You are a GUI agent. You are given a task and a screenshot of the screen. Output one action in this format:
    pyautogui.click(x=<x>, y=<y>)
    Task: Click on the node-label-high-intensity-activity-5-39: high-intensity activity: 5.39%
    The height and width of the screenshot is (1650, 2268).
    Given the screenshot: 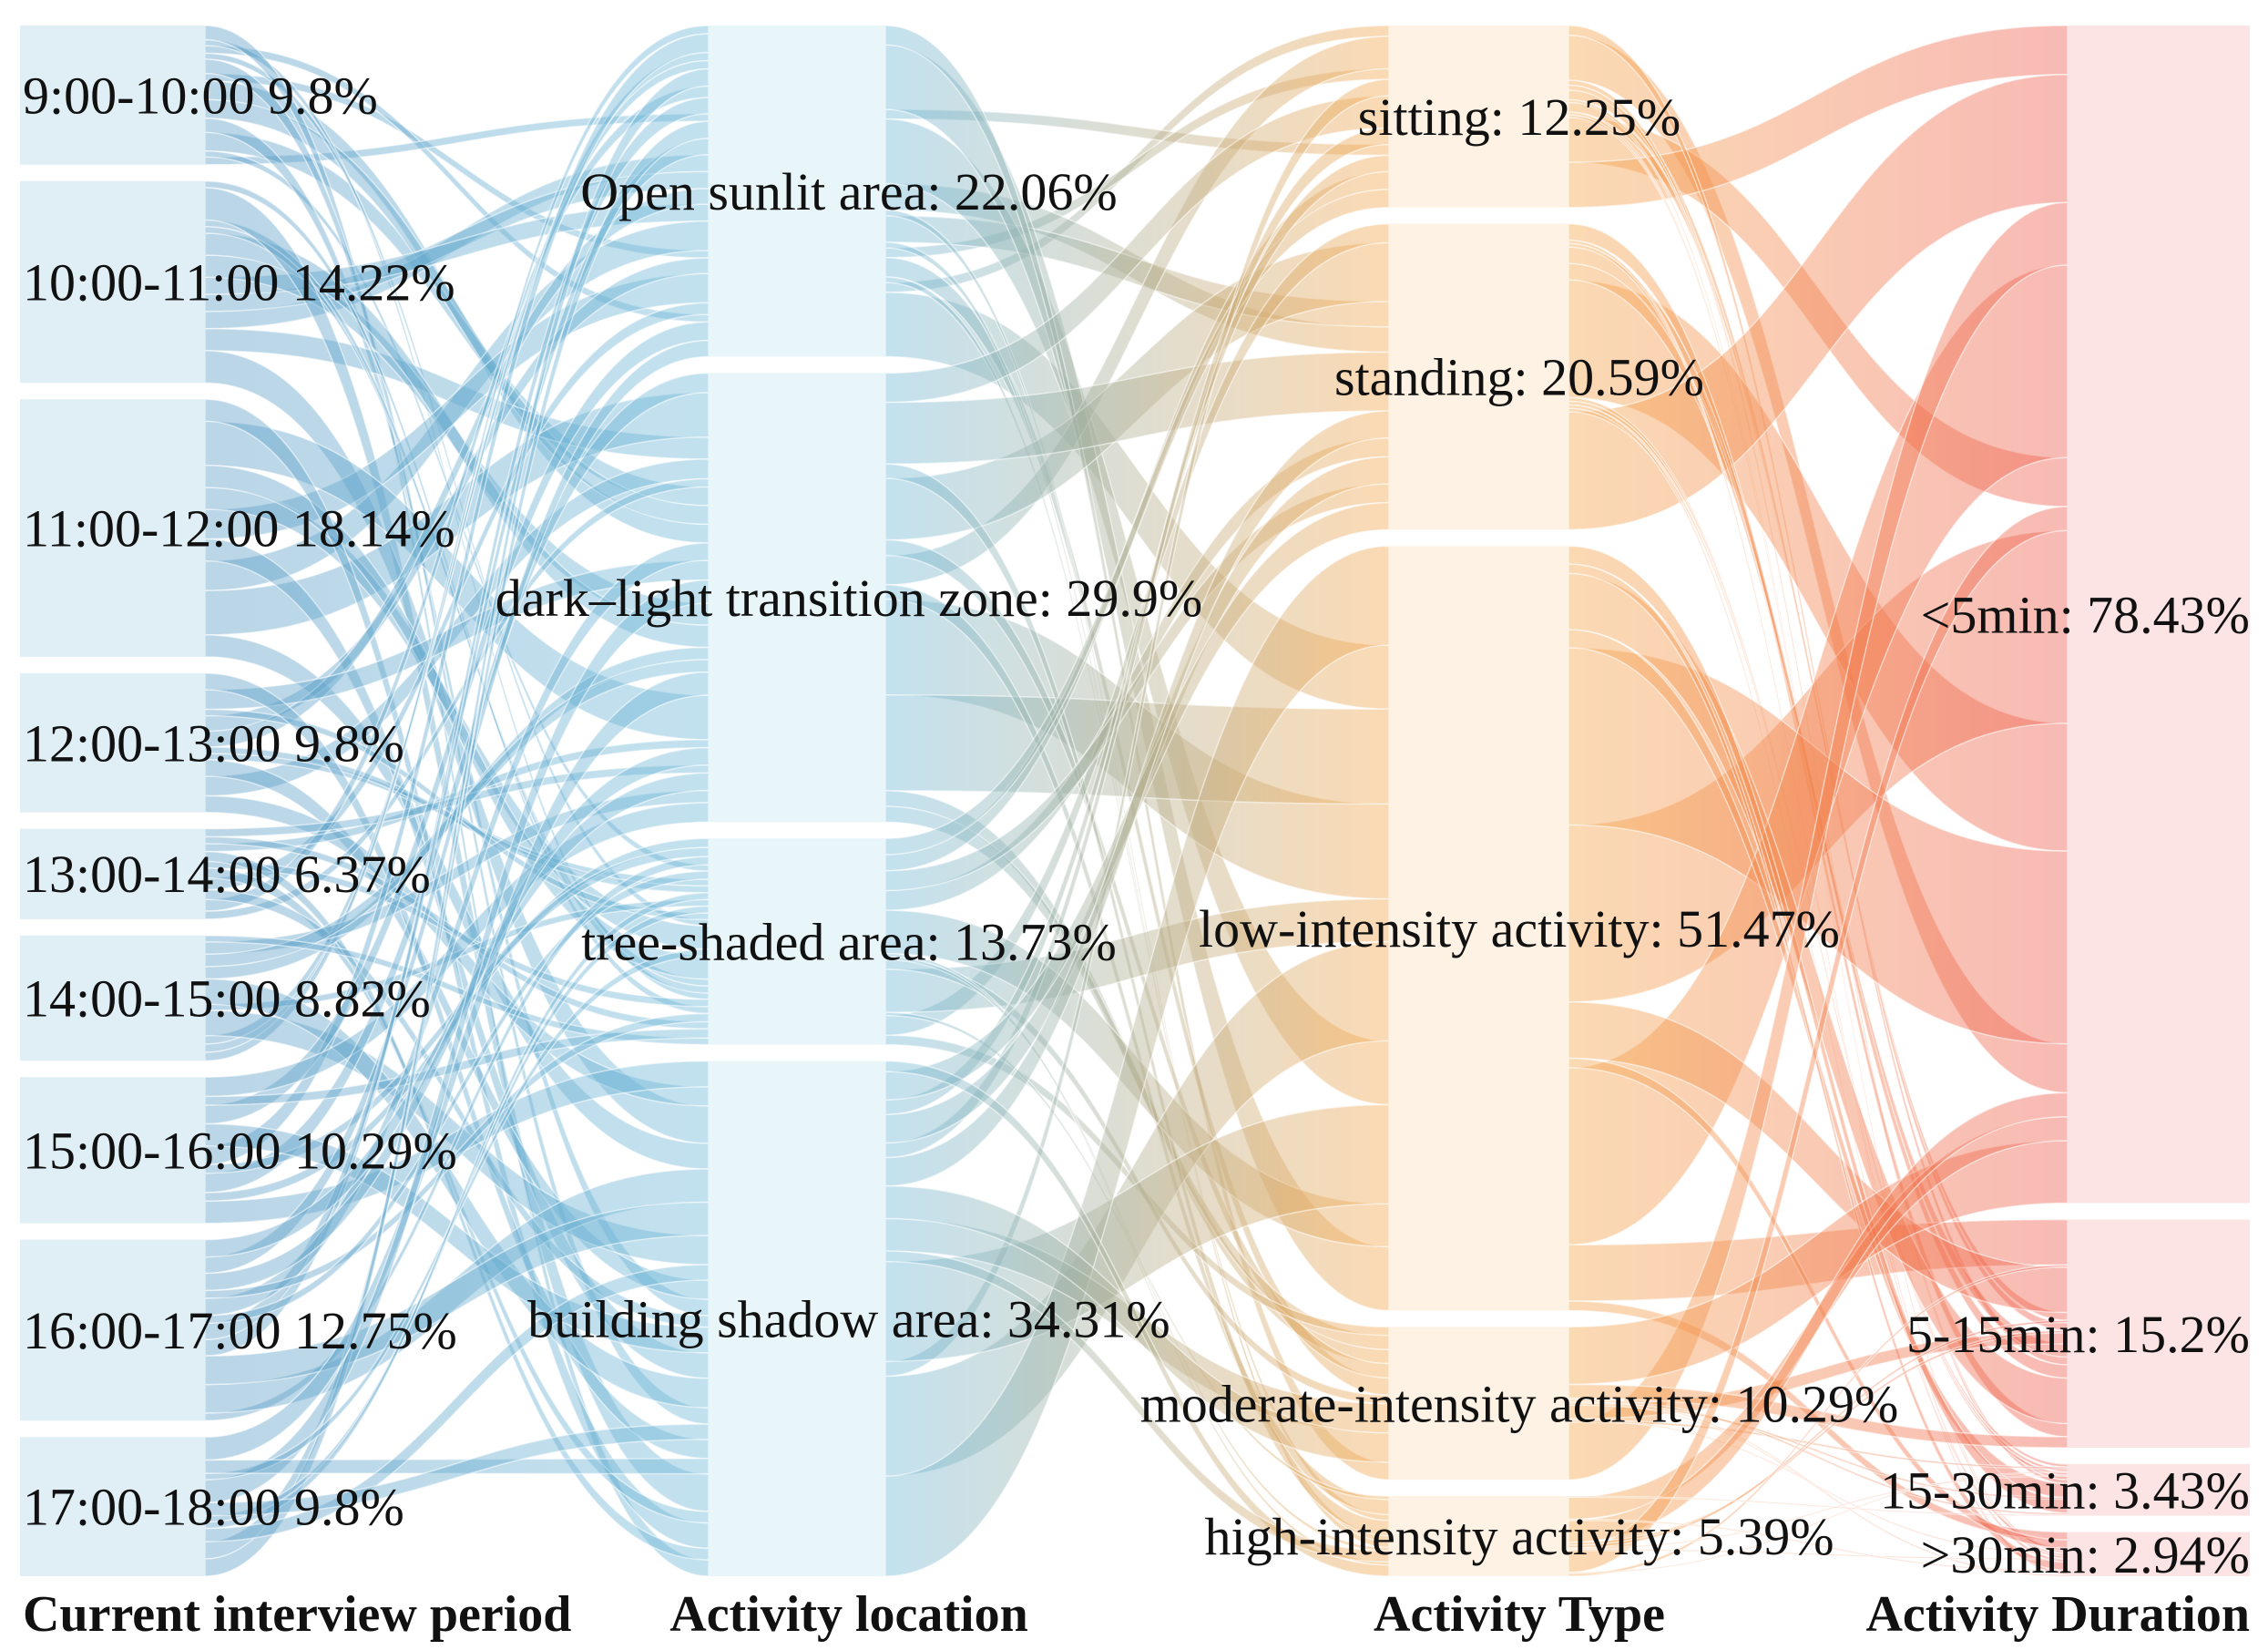 What is the action you would take?
    pyautogui.click(x=1519, y=1536)
    